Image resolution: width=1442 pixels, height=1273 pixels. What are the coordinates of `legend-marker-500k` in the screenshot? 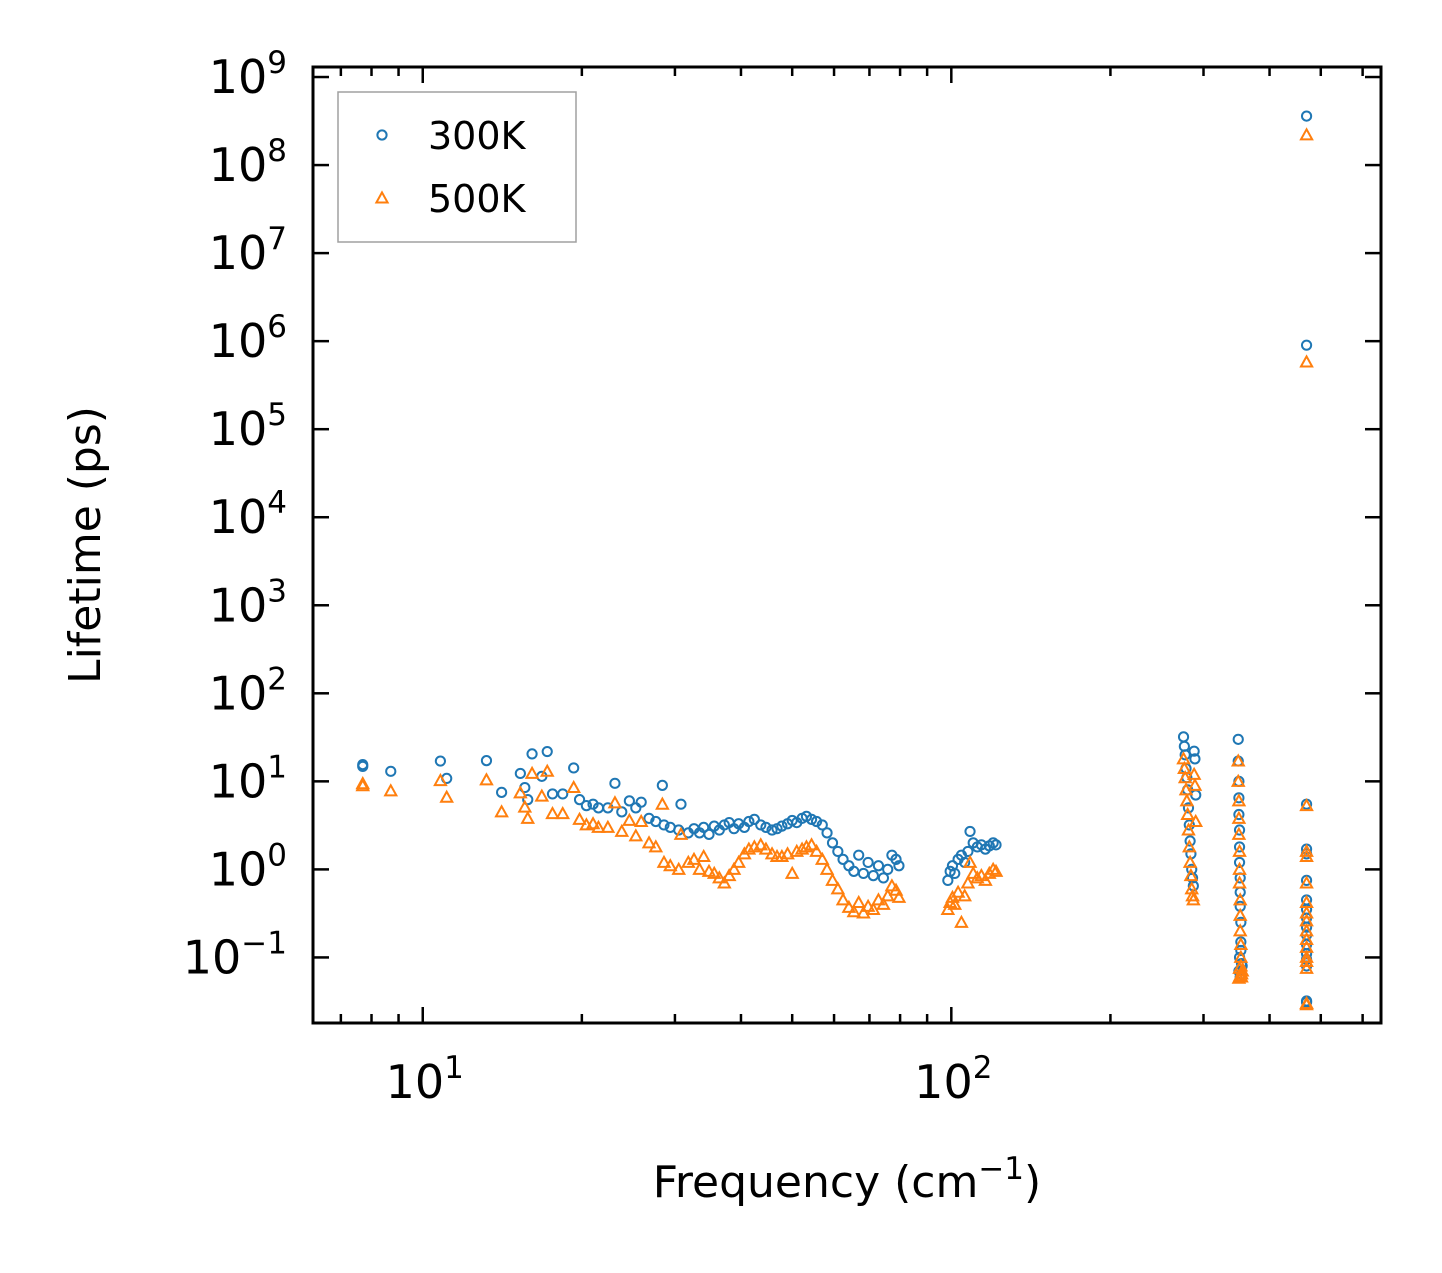 It's located at (382, 197).